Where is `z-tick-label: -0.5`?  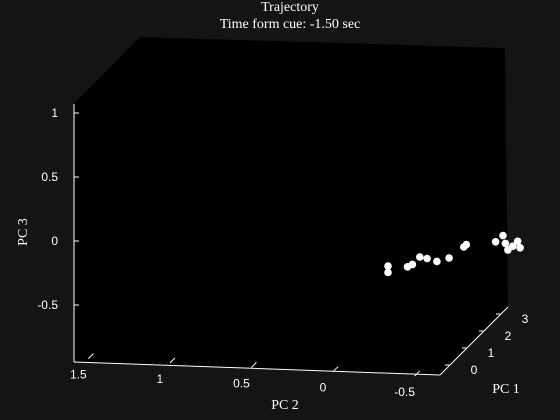 z-tick-label: -0.5 is located at coordinates (47, 305).